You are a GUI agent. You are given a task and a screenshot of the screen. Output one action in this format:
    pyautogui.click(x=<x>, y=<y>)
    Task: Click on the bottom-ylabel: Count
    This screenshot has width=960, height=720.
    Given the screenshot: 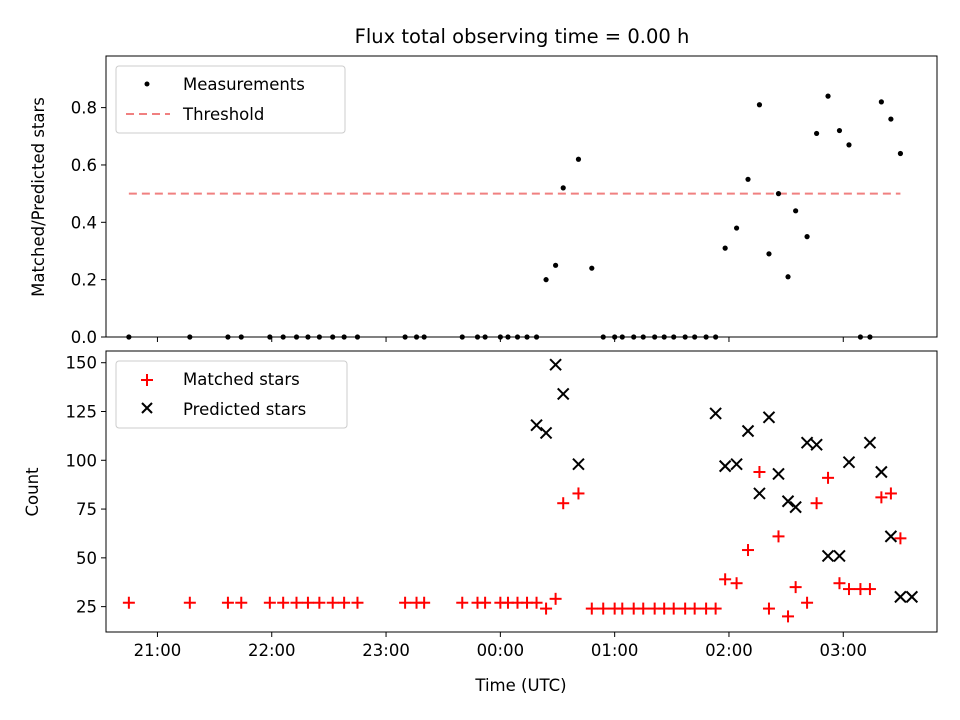 What is the action you would take?
    pyautogui.click(x=32, y=492)
    